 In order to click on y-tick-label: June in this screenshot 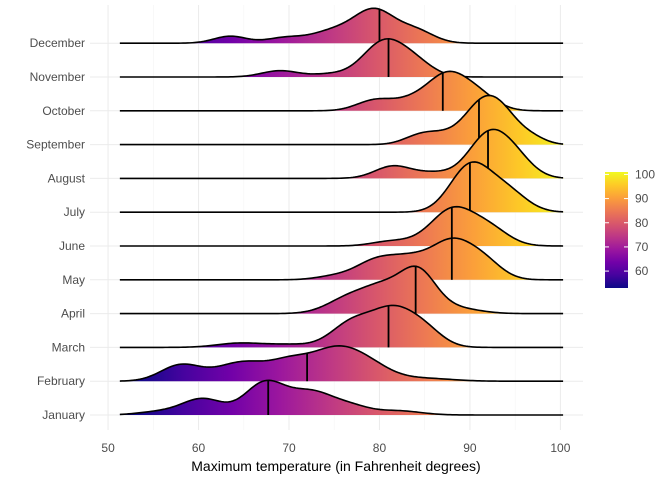, I will do `click(72, 246)`.